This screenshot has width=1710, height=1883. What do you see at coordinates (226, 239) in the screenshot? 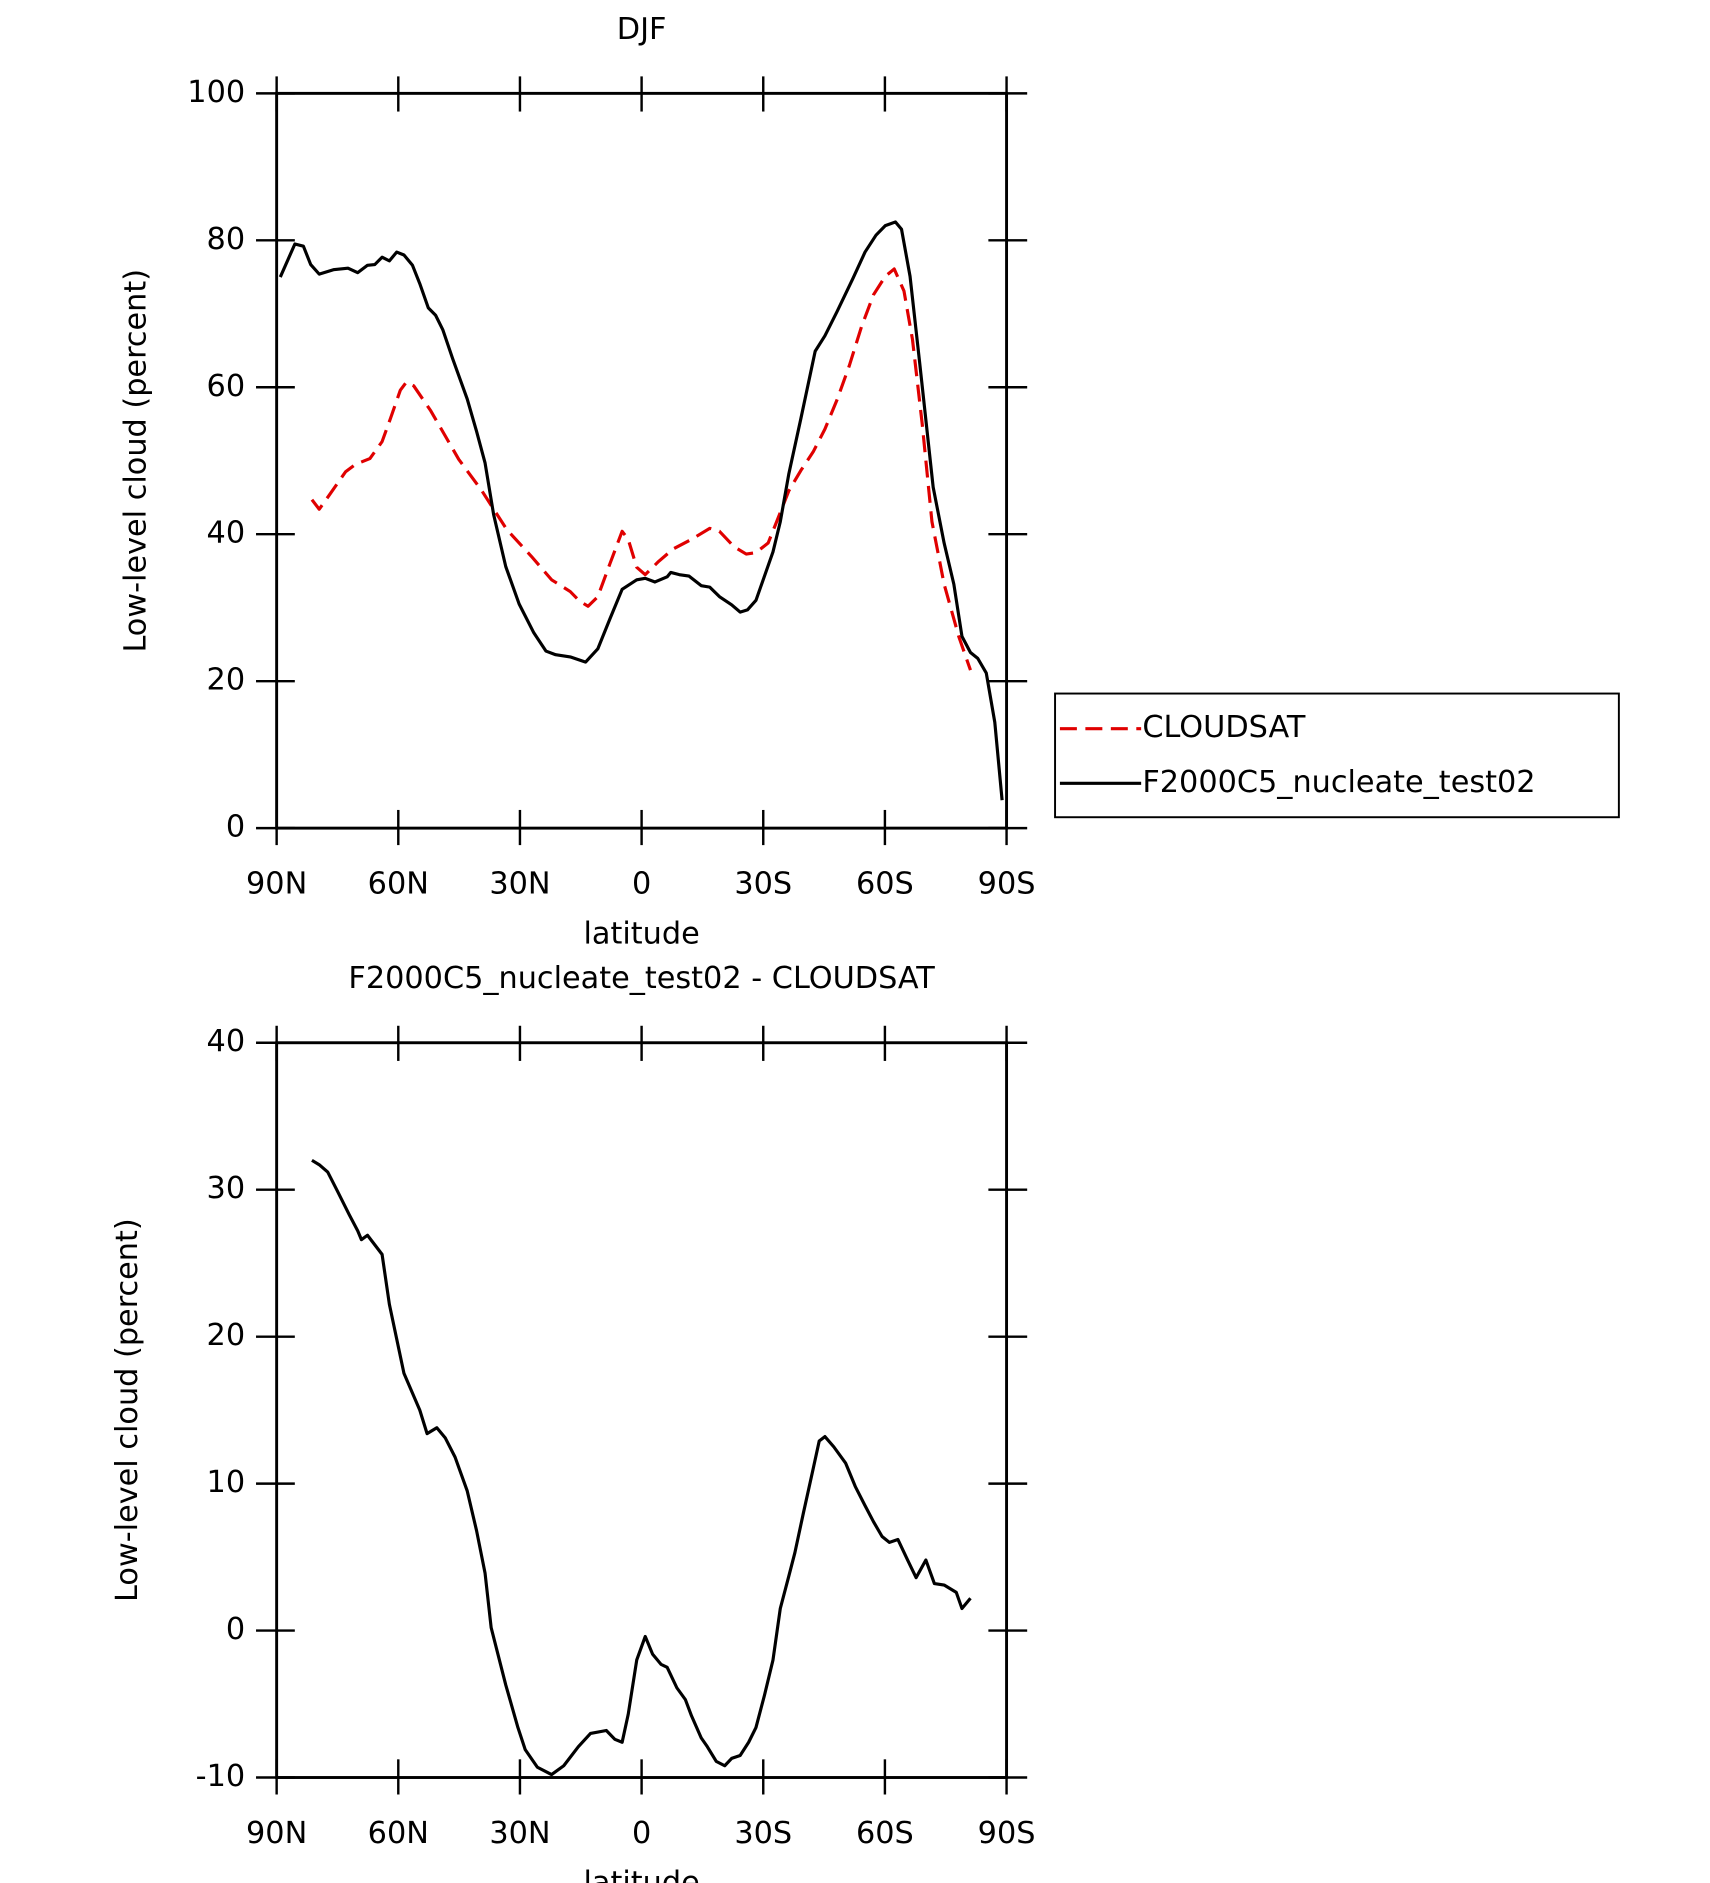
I see `y-tick-label: 80` at bounding box center [226, 239].